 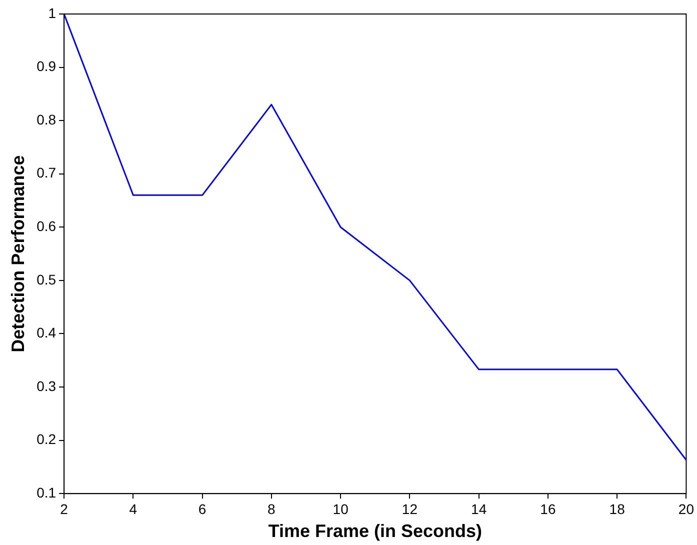 What do you see at coordinates (340, 508) in the screenshot?
I see `x-tick-label: 10` at bounding box center [340, 508].